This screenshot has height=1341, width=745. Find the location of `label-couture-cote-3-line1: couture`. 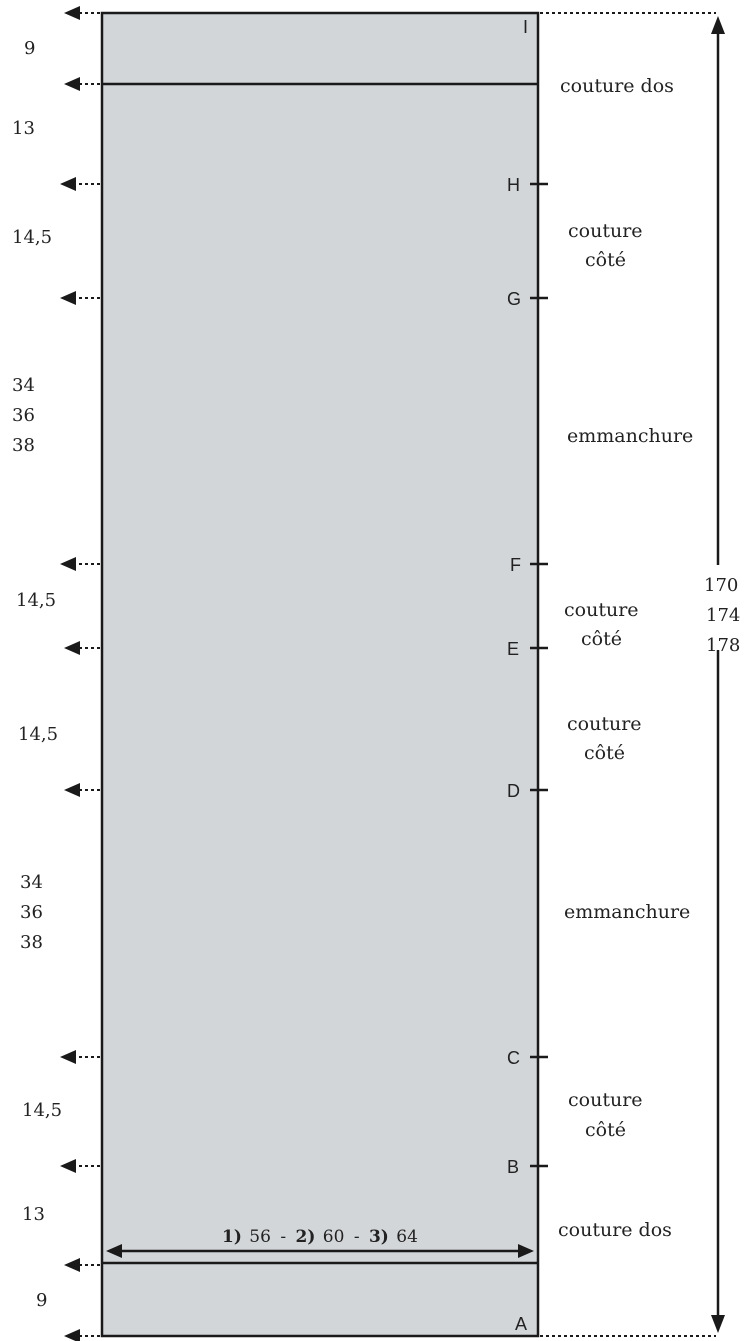

label-couture-cote-3-line1: couture is located at coordinates (604, 724).